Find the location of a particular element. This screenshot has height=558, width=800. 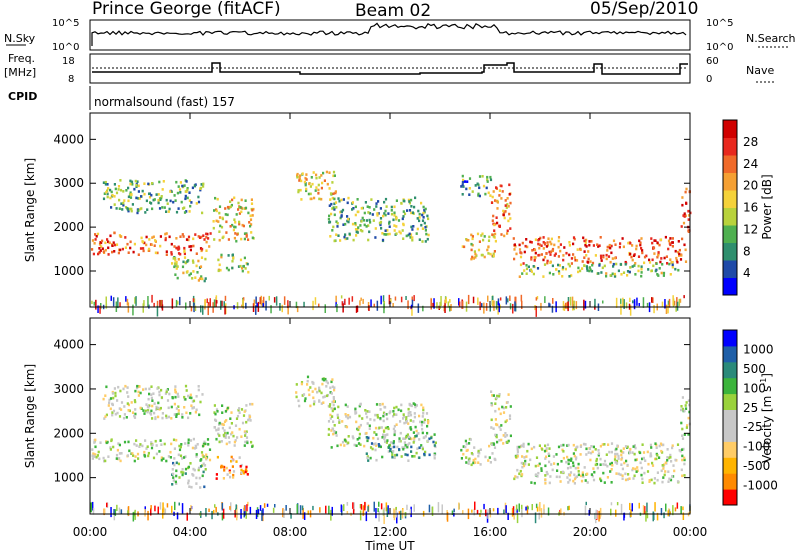

power-ylabel: Slant Range [km] is located at coordinates (30, 210).